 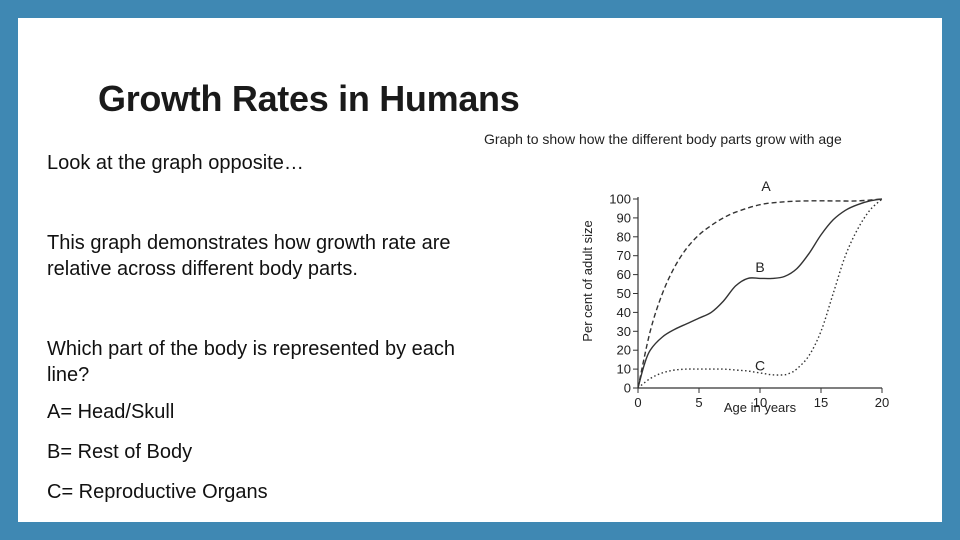 What do you see at coordinates (882, 402) in the screenshot?
I see `x-tick-label-20: 20` at bounding box center [882, 402].